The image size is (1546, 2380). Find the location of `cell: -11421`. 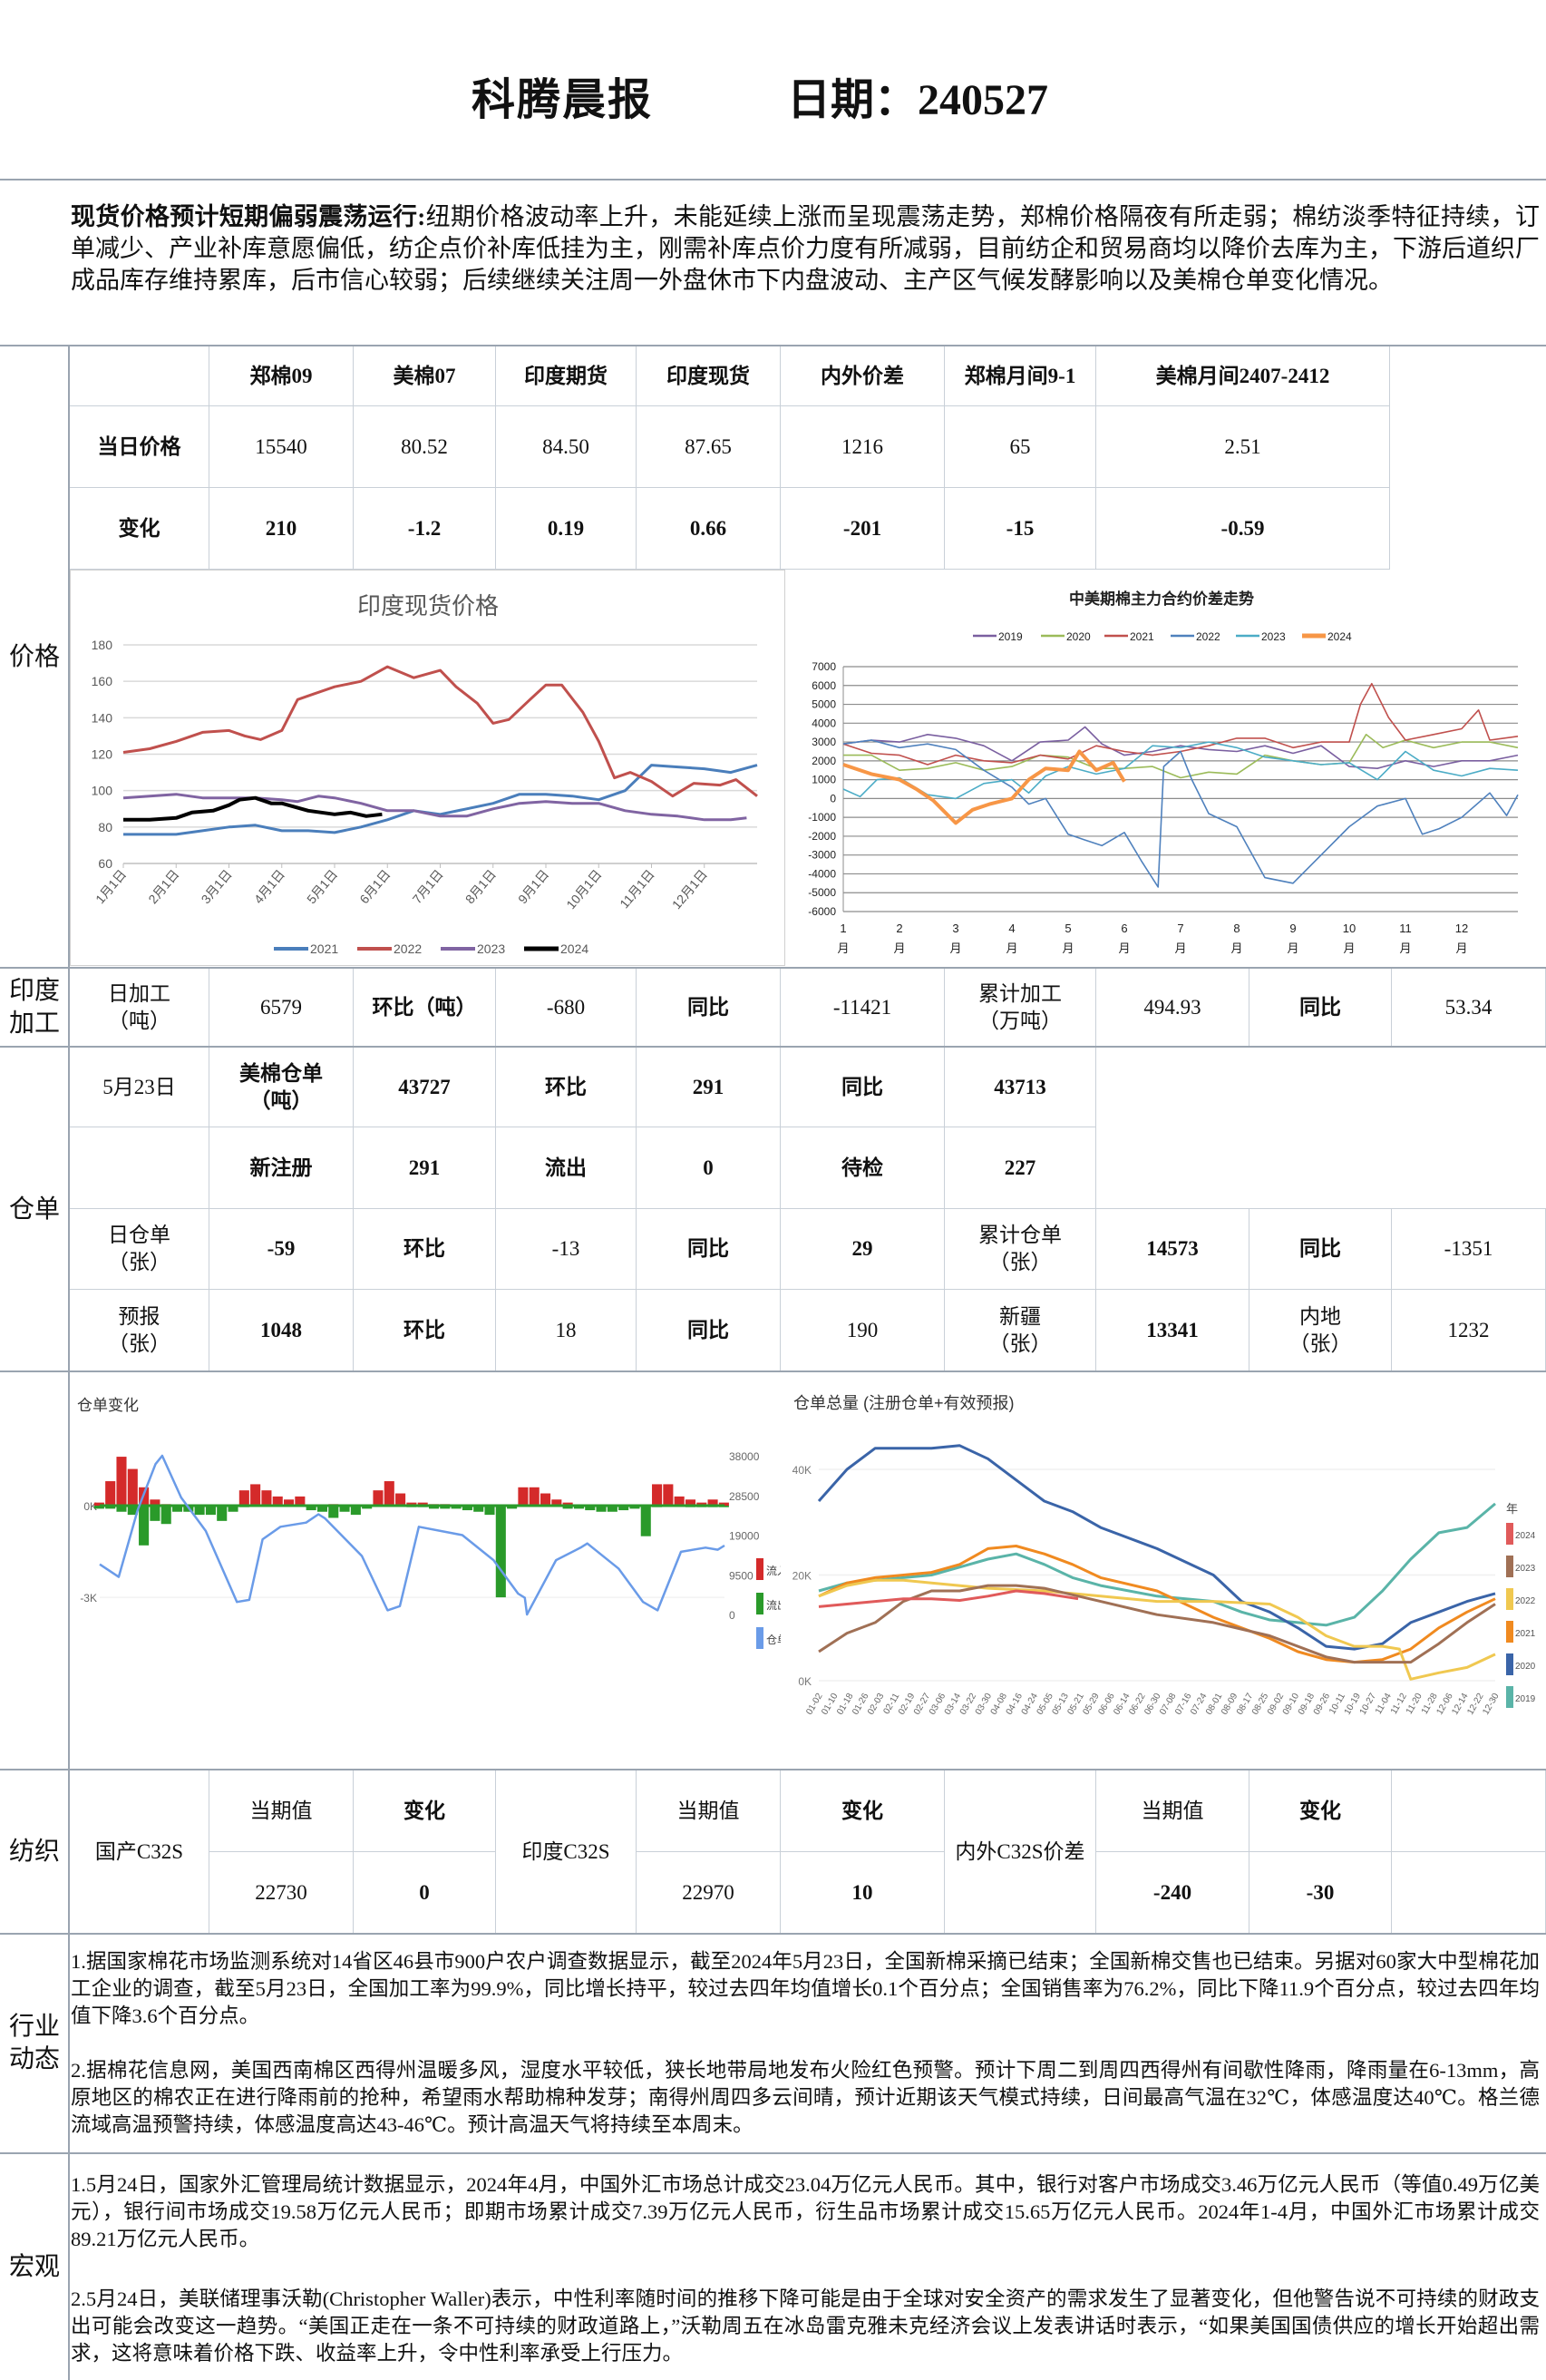

cell: -11421 is located at coordinates (863, 1008).